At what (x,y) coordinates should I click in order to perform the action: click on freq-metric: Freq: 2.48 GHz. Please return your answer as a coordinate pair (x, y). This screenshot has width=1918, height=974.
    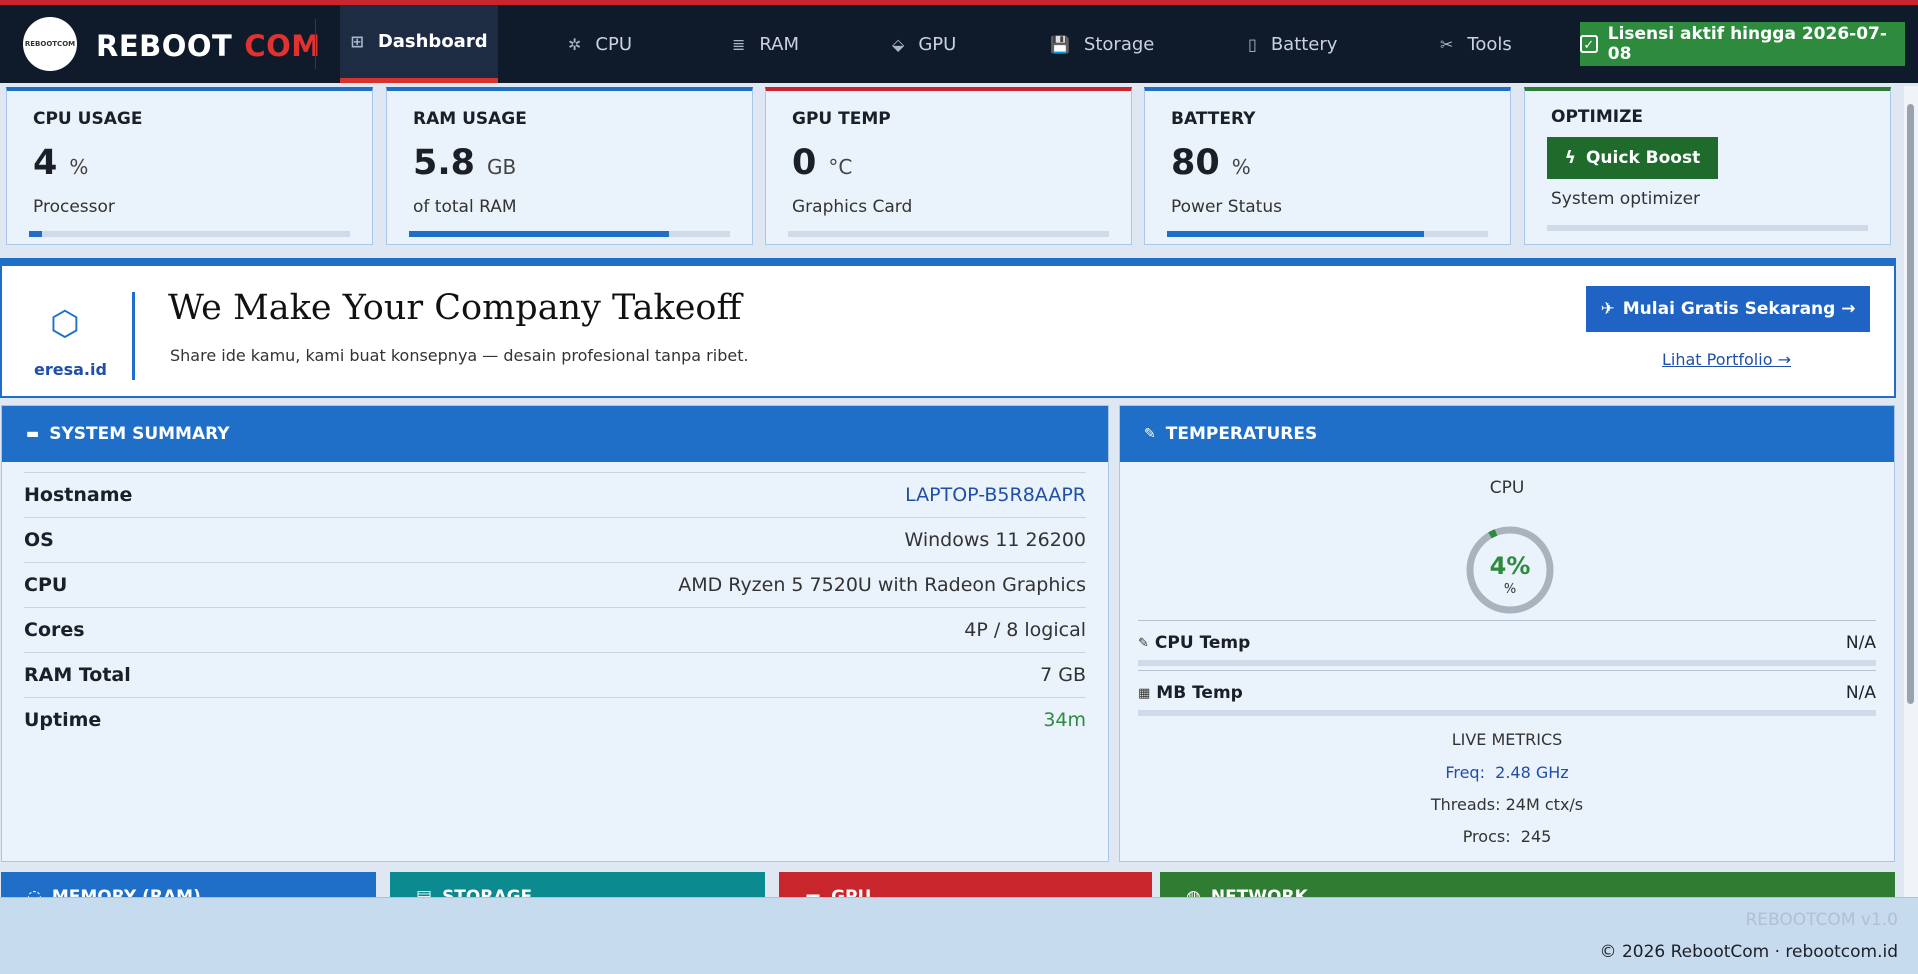
    Looking at the image, I should click on (1507, 772).